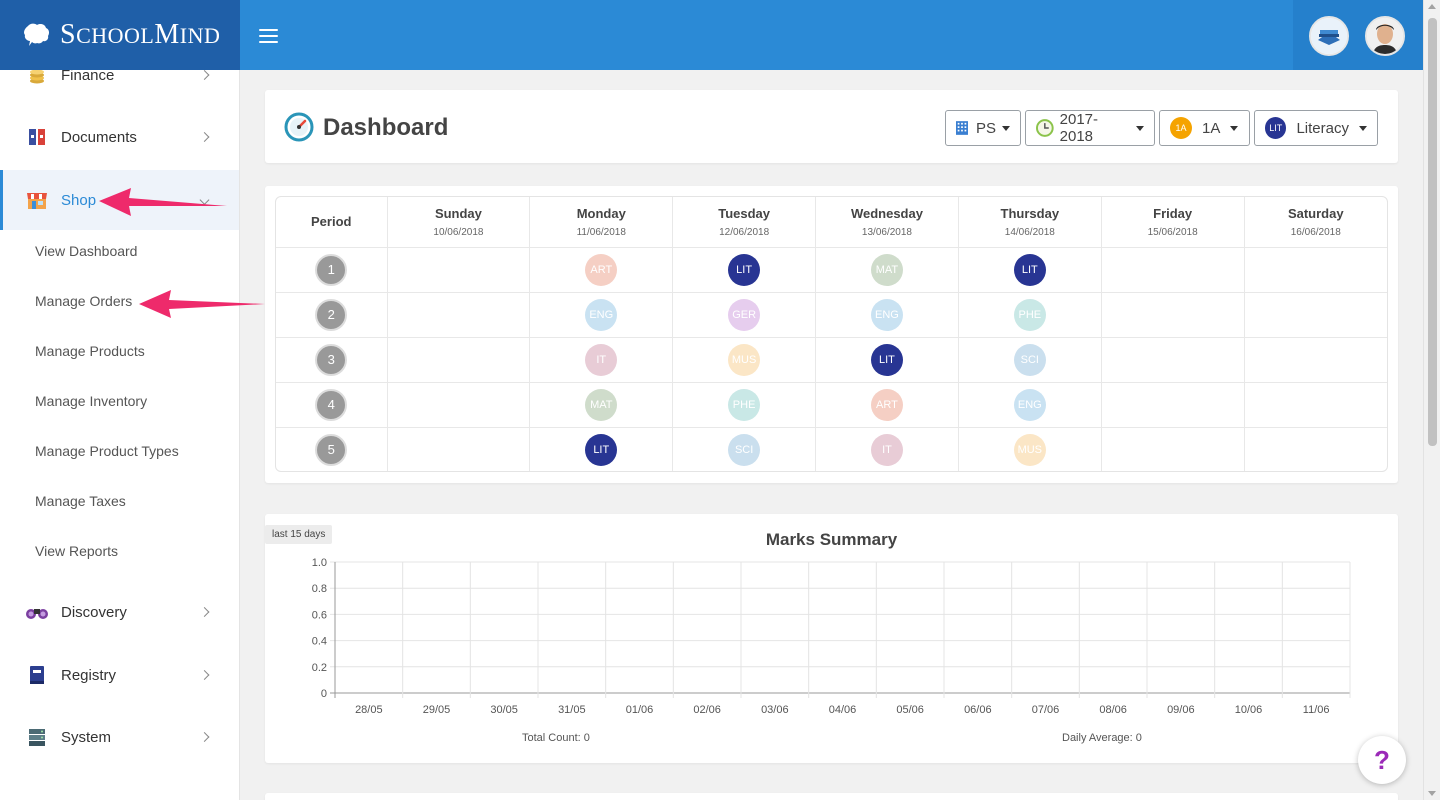 This screenshot has width=1440, height=800. Describe the element at coordinates (84, 301) in the screenshot. I see `sidebar-subitem-manage-orders: Manage Orders` at that location.